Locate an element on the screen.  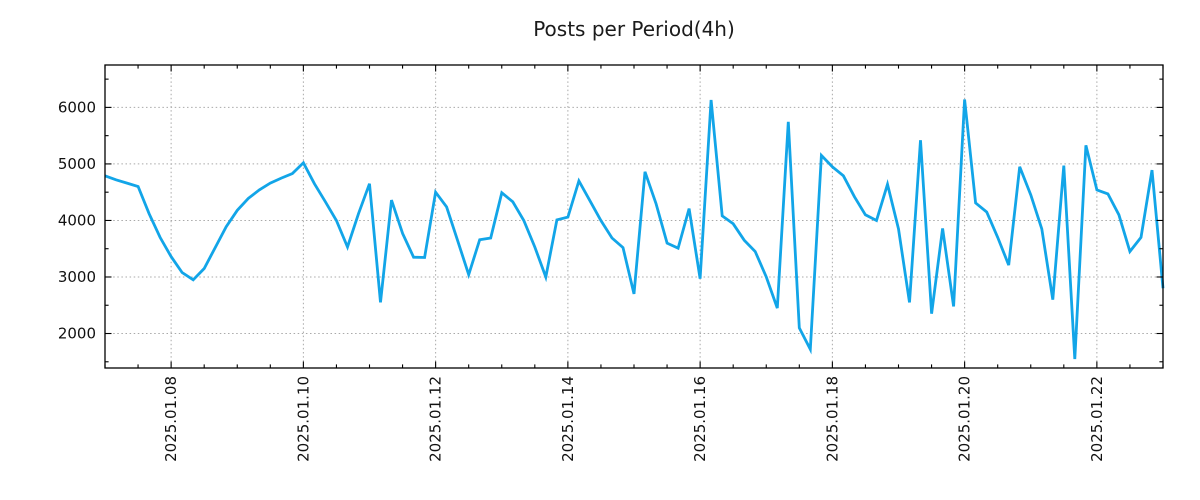
x-tick-label: 2025.01.16 is located at coordinates (700, 419).